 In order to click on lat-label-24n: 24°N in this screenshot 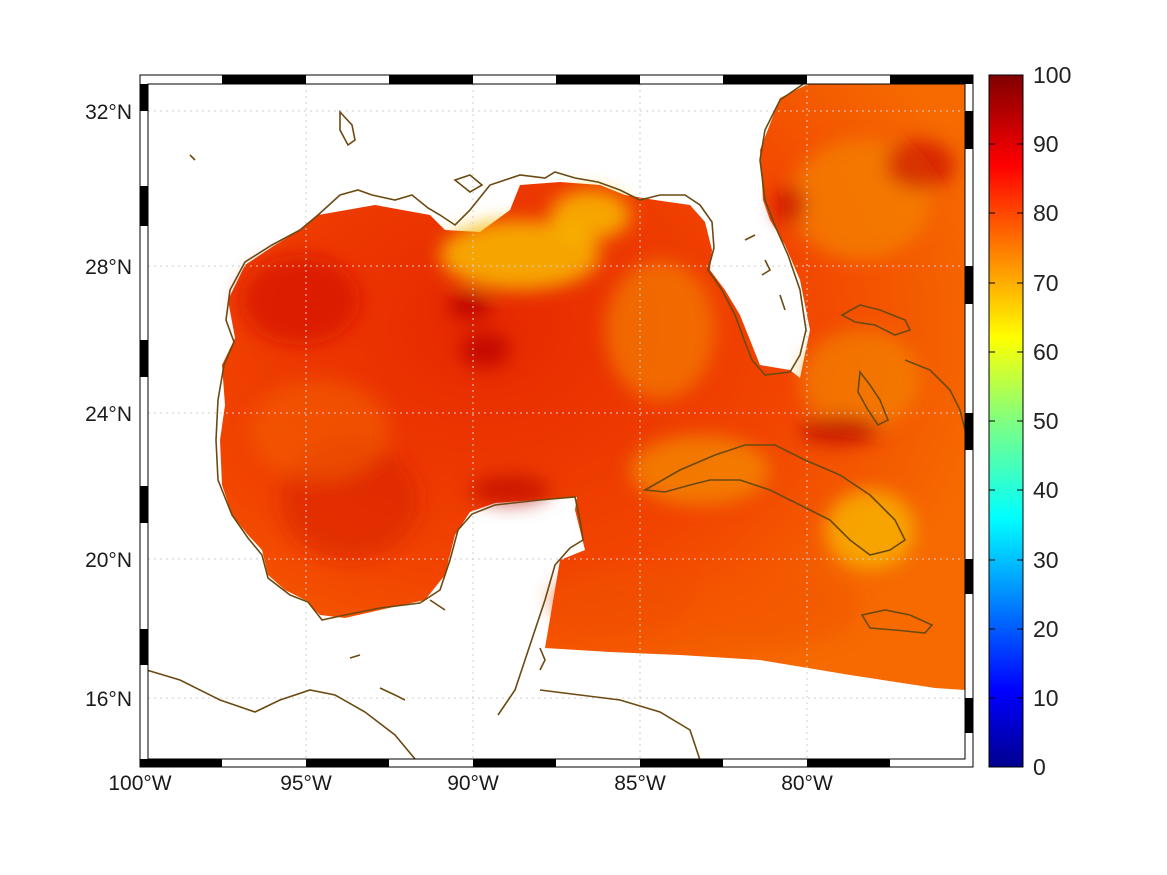, I will do `click(108, 414)`.